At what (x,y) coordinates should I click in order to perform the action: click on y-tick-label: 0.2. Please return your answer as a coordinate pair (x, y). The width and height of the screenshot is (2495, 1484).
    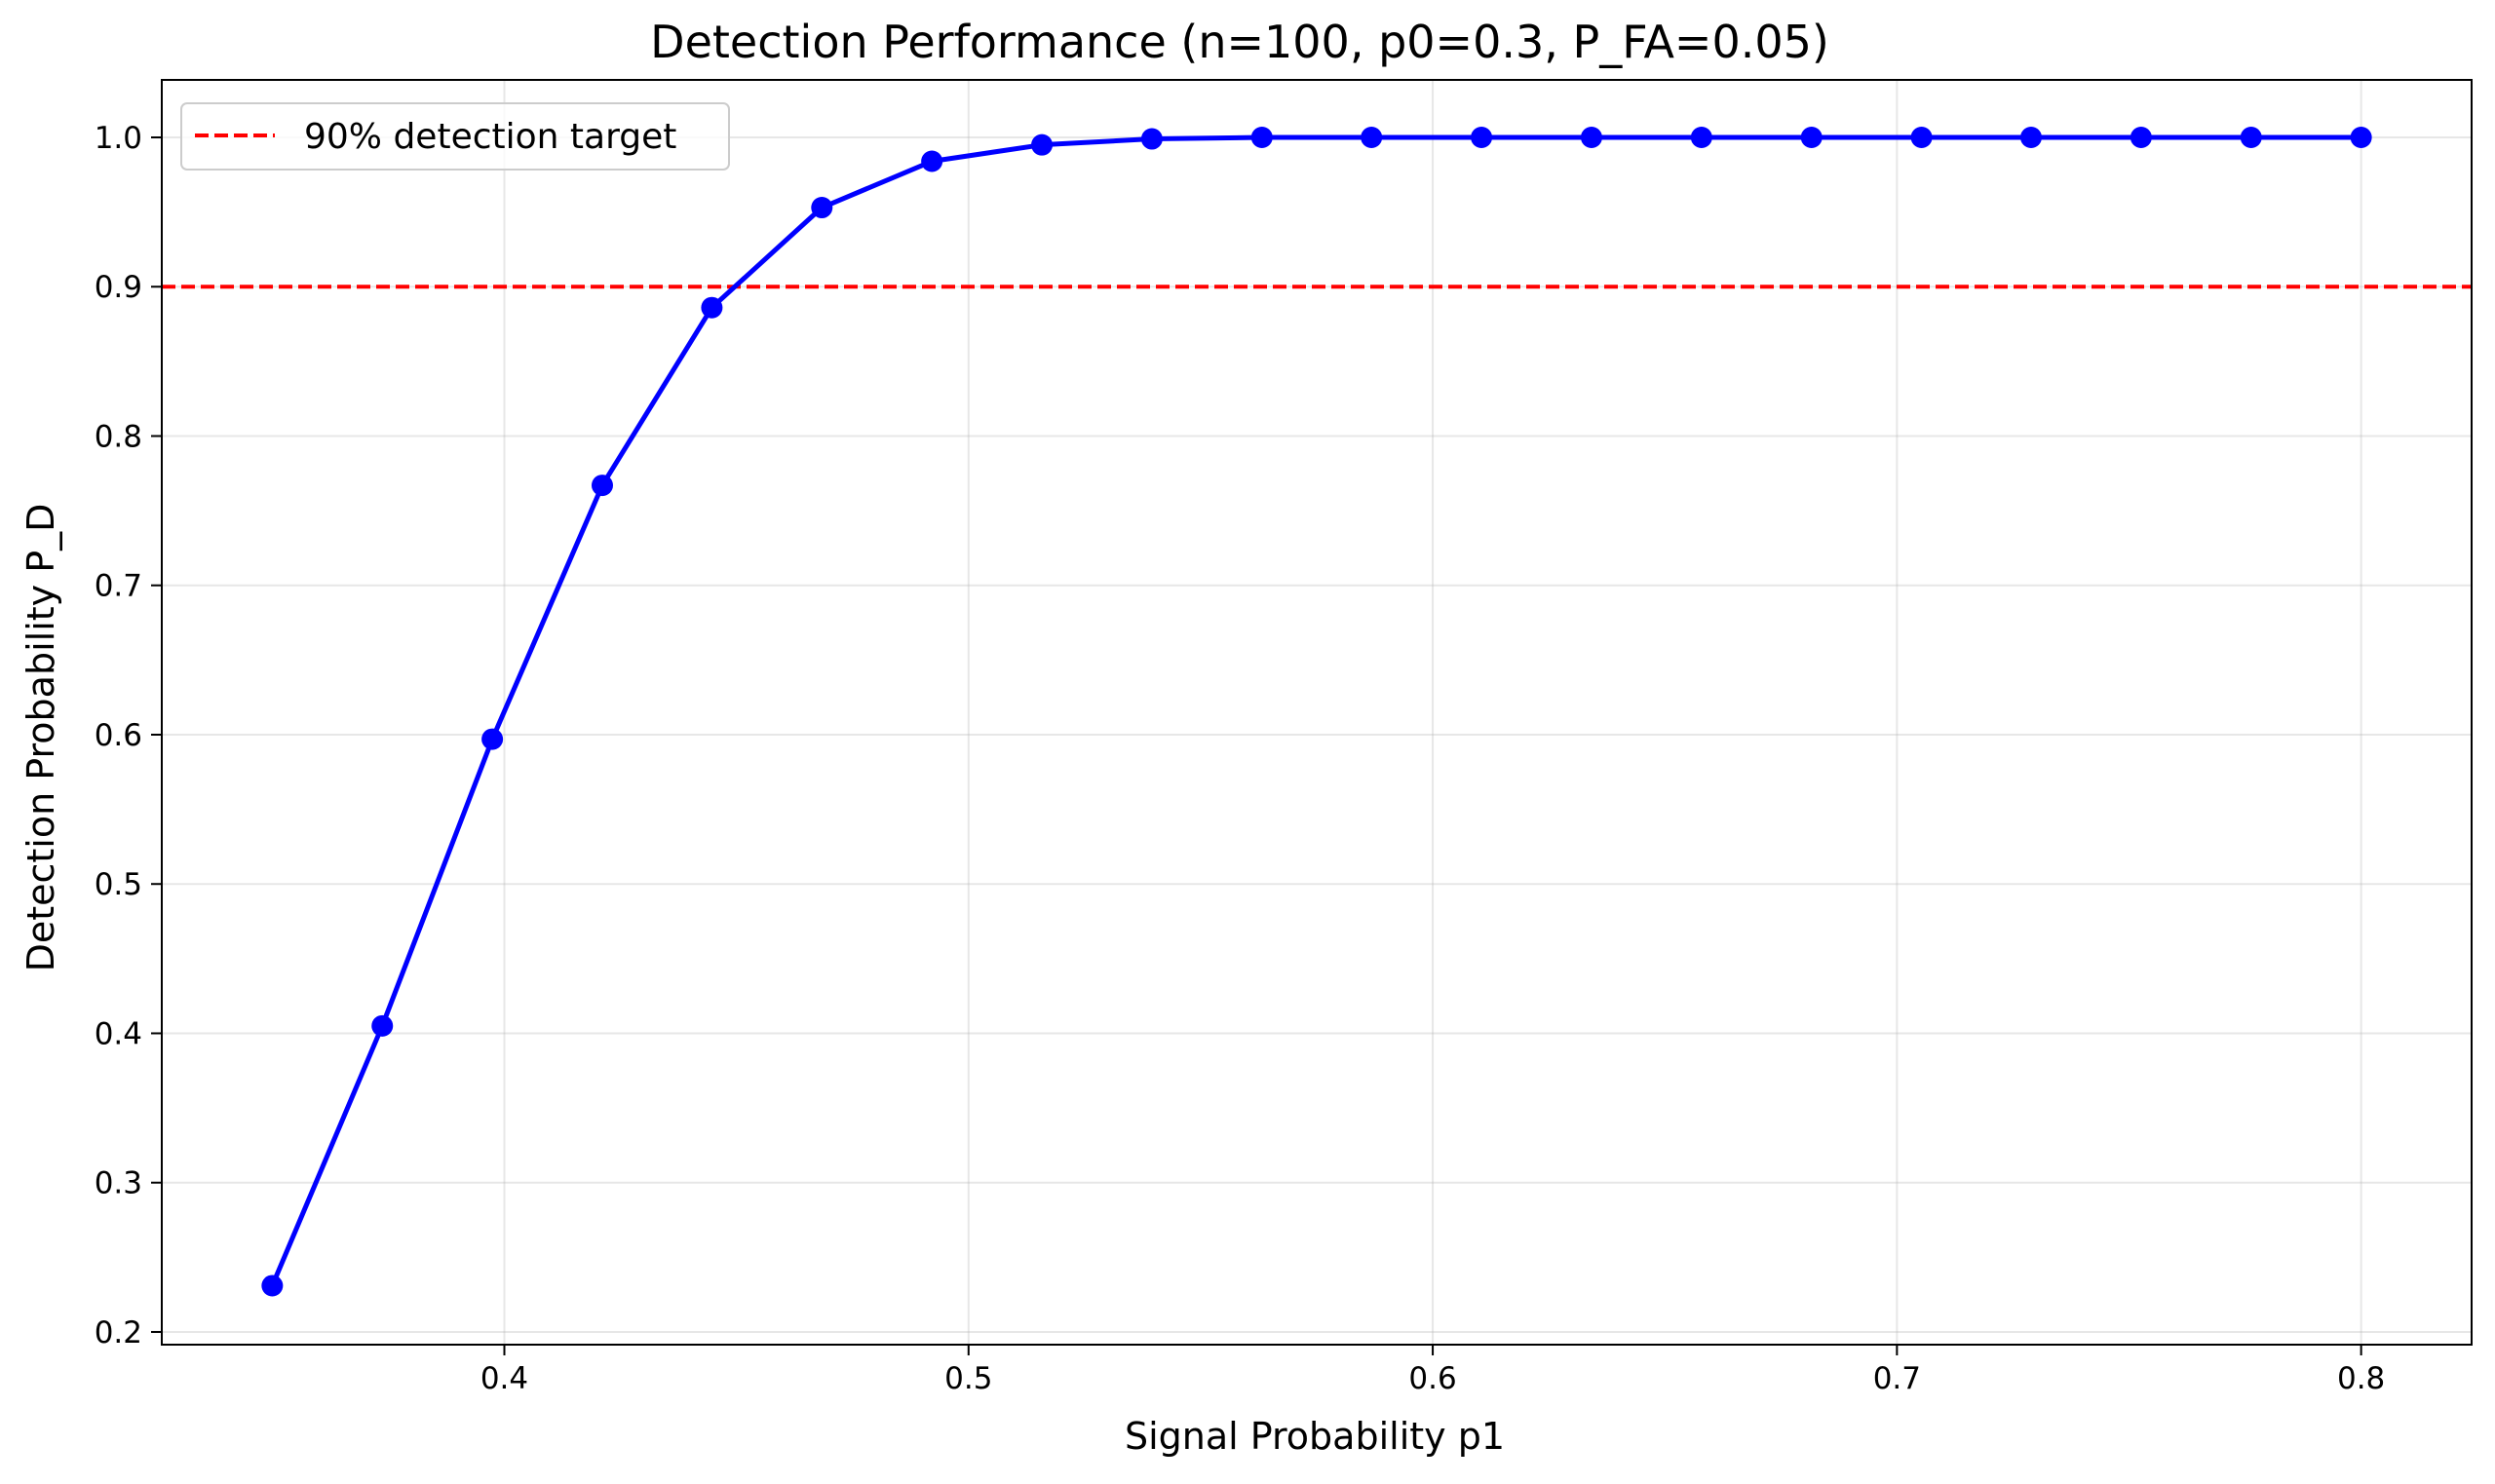
    Looking at the image, I should click on (118, 1333).